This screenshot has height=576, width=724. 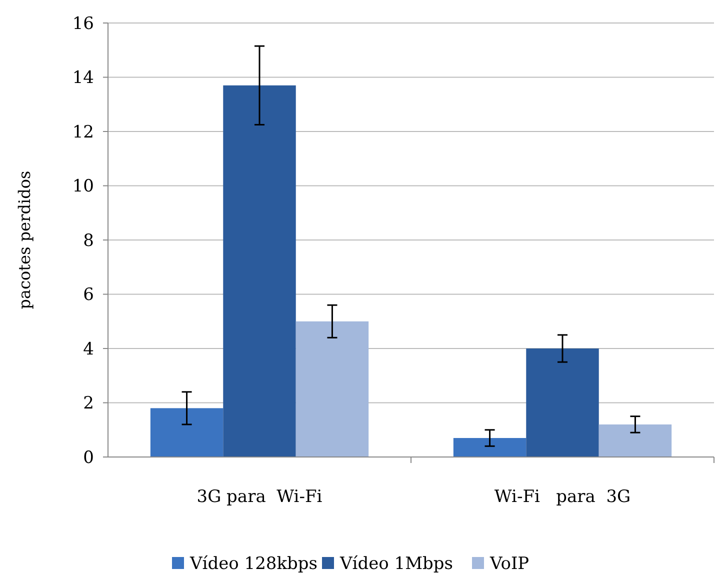 What do you see at coordinates (88, 295) in the screenshot?
I see `y-tick-label: 6` at bounding box center [88, 295].